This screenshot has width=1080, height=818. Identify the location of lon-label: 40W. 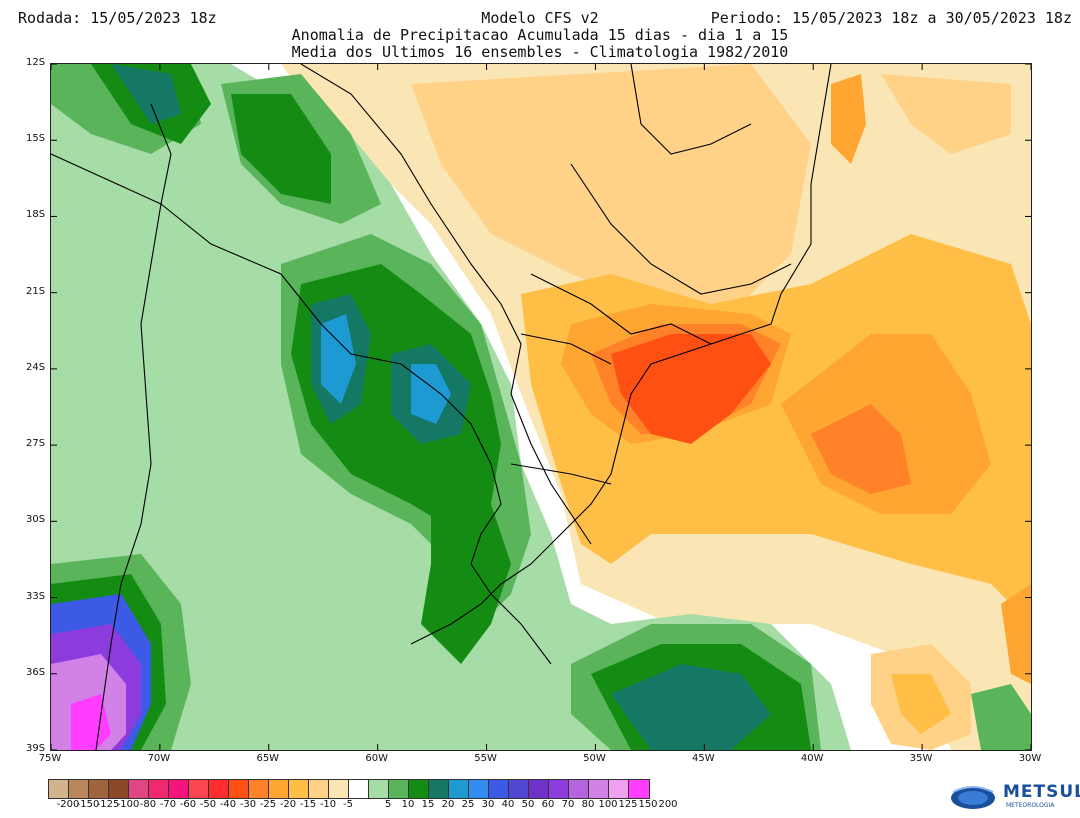
(812, 758).